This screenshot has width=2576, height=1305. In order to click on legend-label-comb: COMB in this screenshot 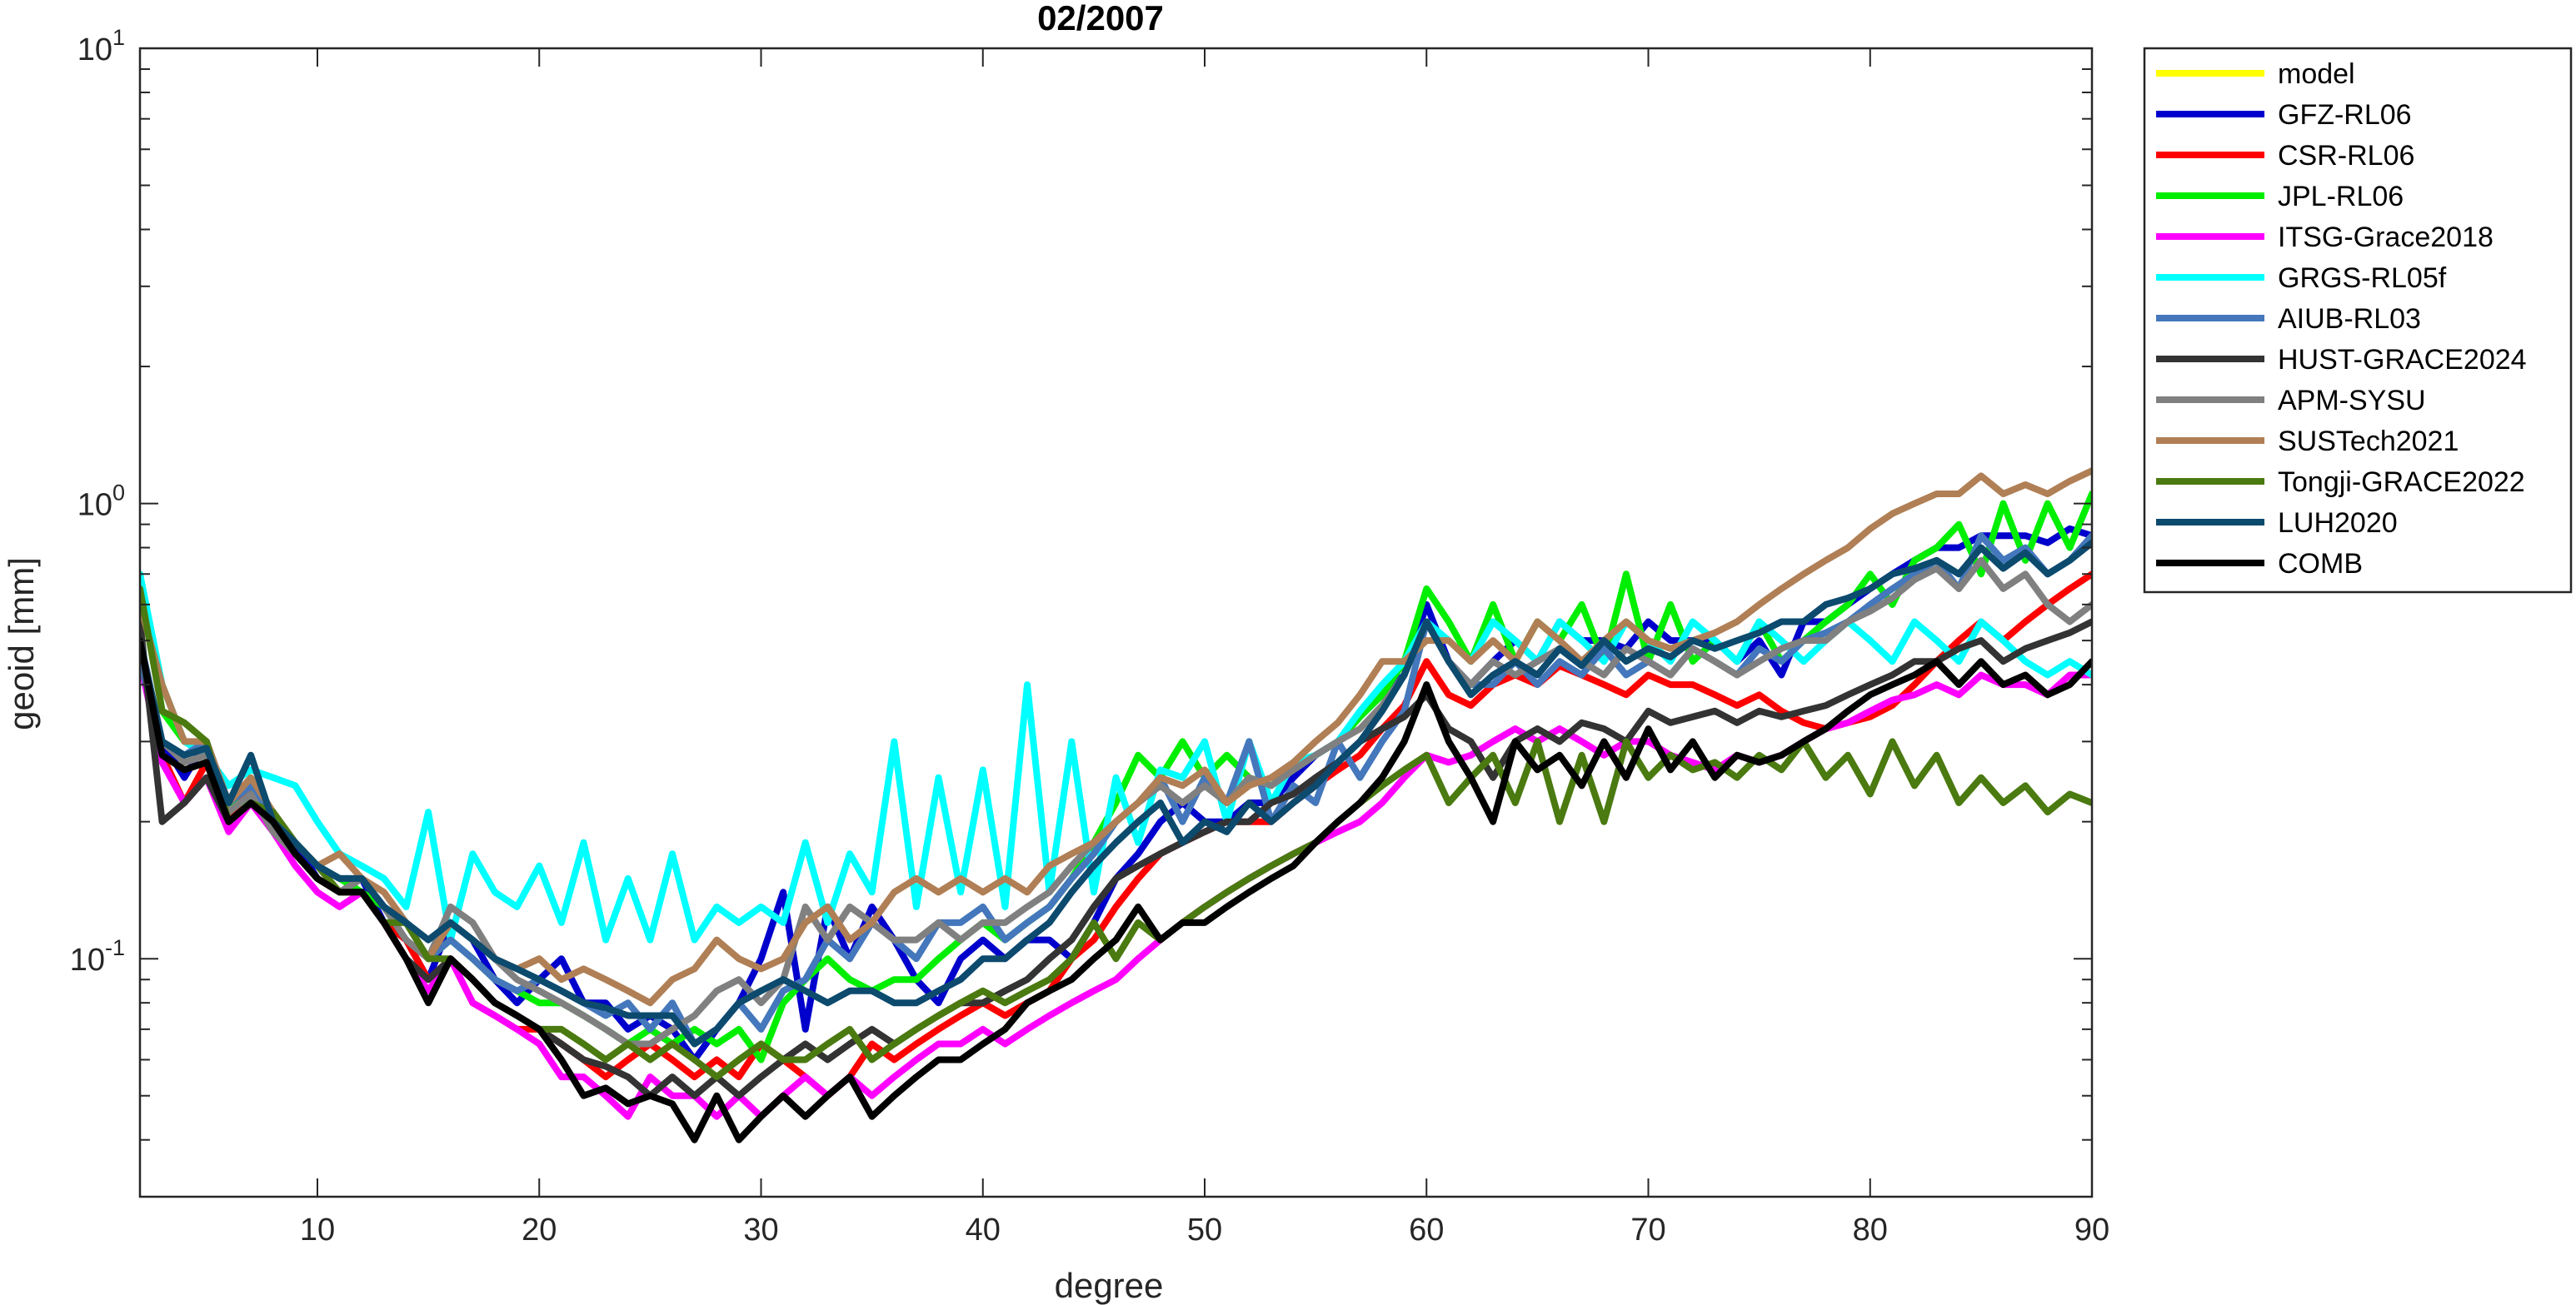, I will do `click(2320, 564)`.